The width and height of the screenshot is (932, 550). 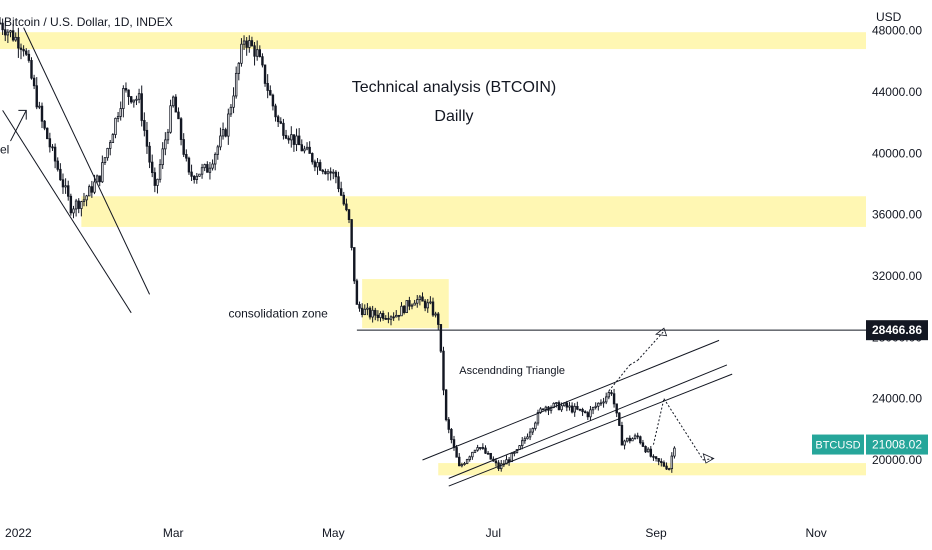 What do you see at coordinates (897, 460) in the screenshot?
I see `y-tick-label: 20000.00` at bounding box center [897, 460].